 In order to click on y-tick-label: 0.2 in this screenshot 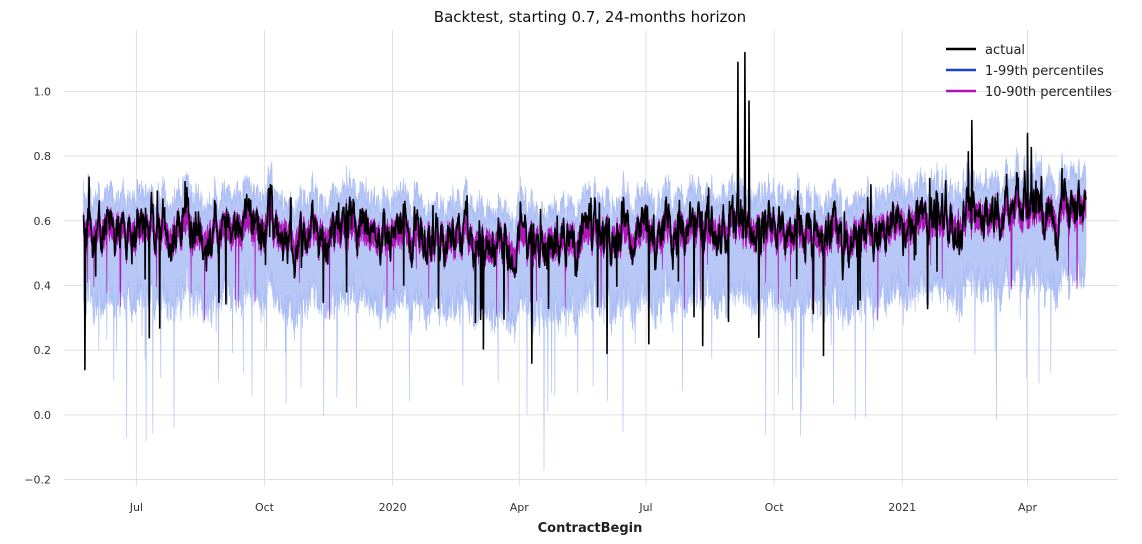, I will do `click(43, 350)`.